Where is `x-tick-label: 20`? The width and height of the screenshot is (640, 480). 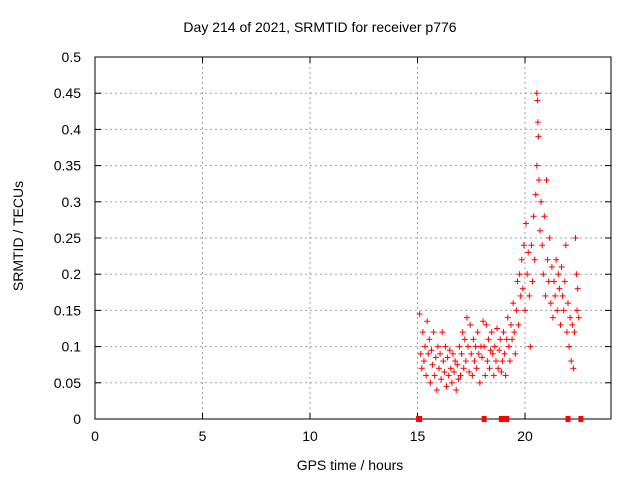
x-tick-label: 20 is located at coordinates (525, 436).